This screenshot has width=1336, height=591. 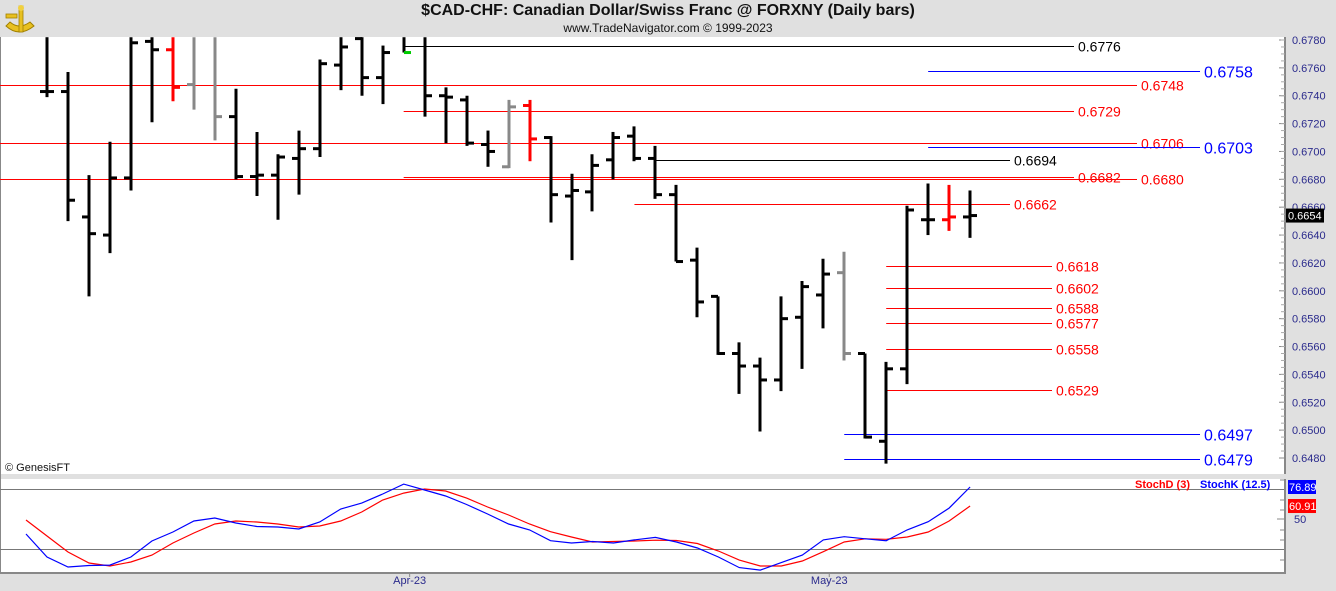 I want to click on stochk-value-box, so click(x=1302, y=487).